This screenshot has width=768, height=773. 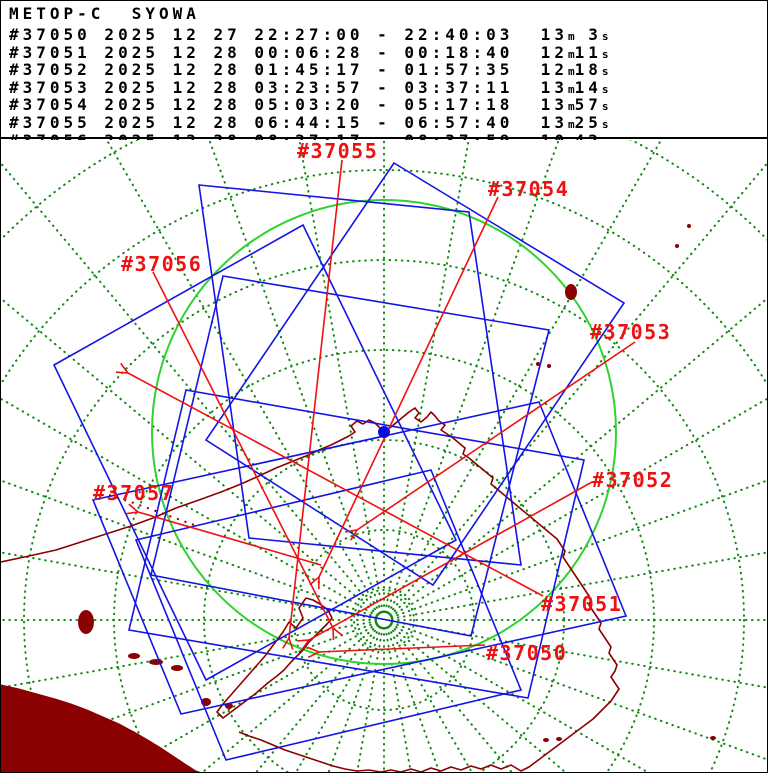 I want to click on satellite-name: METOP-C, so click(x=57, y=13).